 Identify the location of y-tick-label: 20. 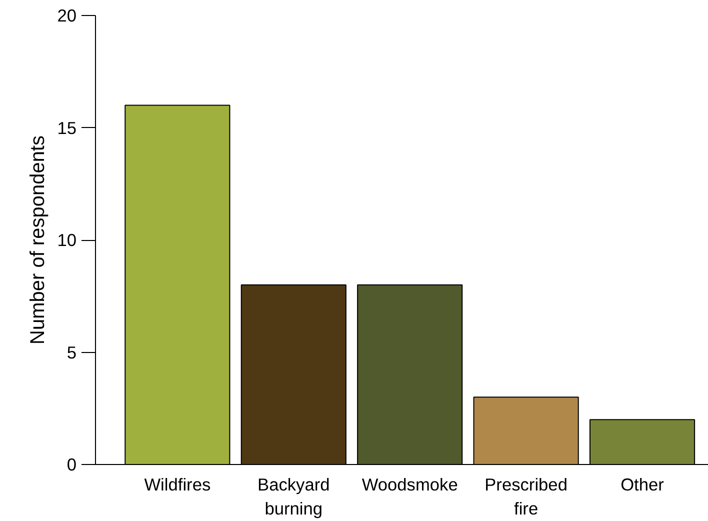
(67, 16).